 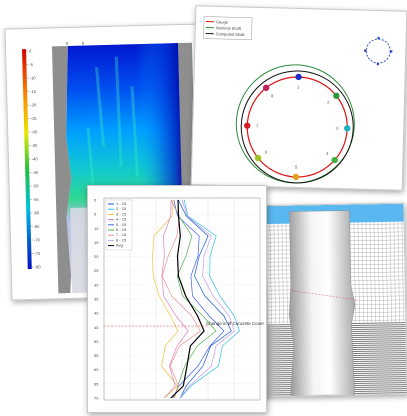 What do you see at coordinates (96, 383) in the screenshot?
I see `depth-tick: 65` at bounding box center [96, 383].